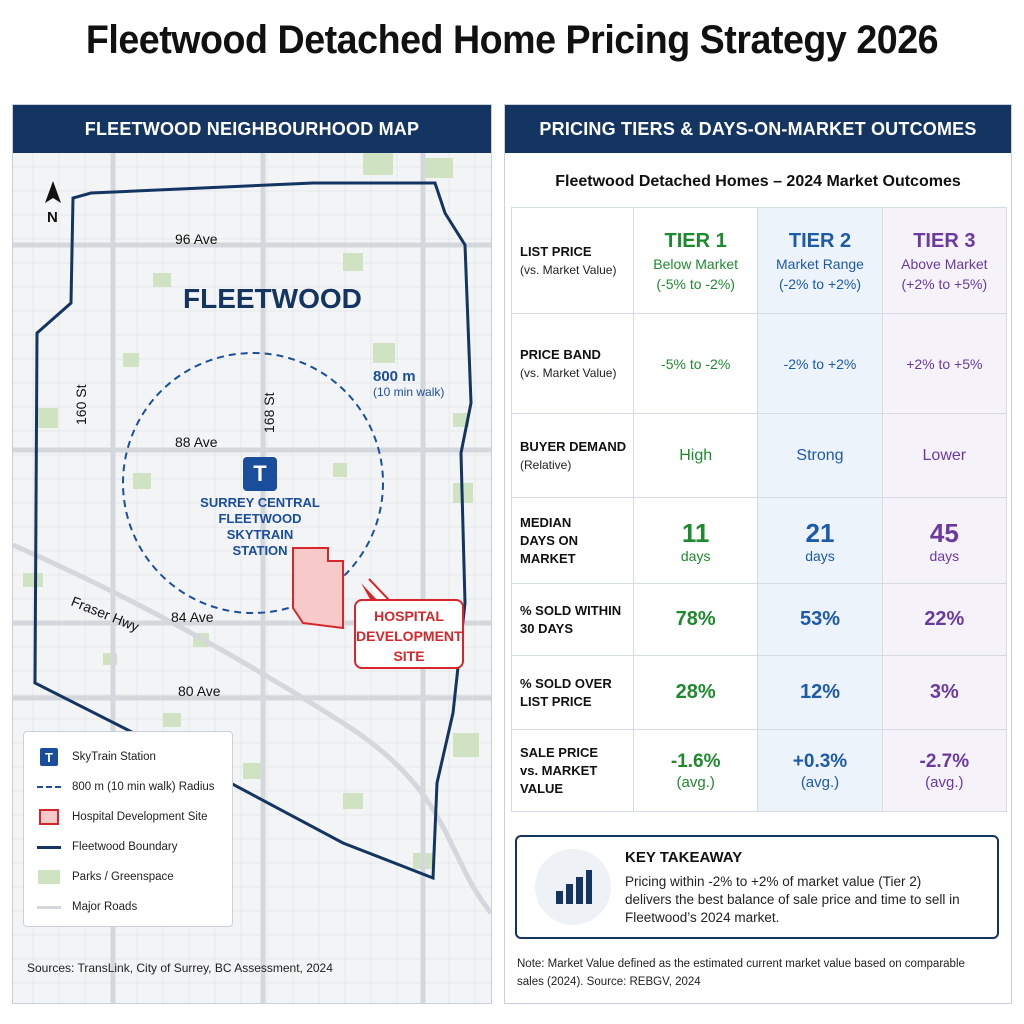  Describe the element at coordinates (695, 761) in the screenshot. I see `sale-value: -1.6%` at that location.